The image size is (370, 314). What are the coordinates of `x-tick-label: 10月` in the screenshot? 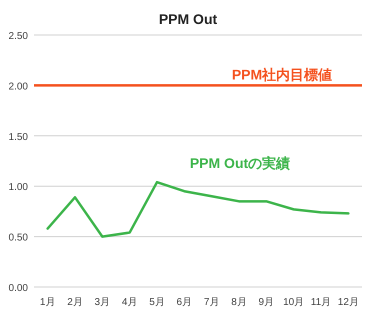 It's located at (293, 302).